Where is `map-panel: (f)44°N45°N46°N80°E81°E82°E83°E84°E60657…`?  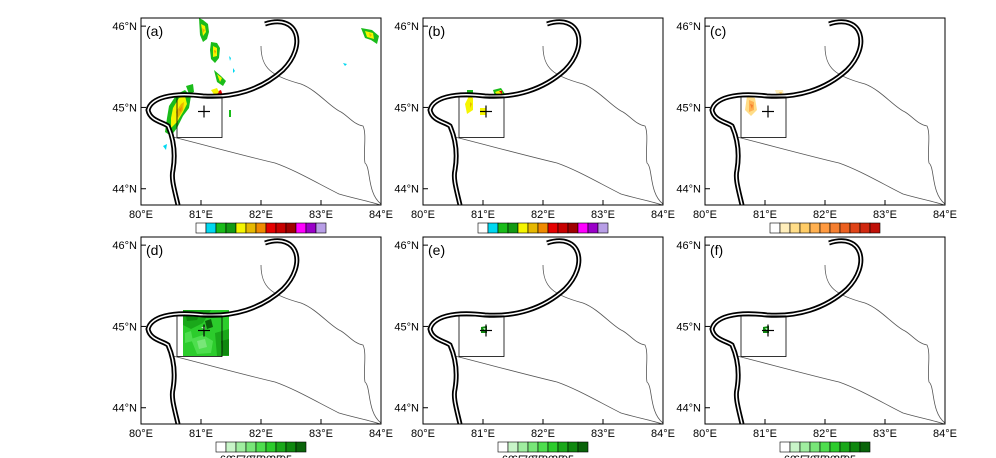 map-panel: (f)44°N45°N46°N80°E81°E82°E83°E84°E60657… is located at coordinates (816, 347).